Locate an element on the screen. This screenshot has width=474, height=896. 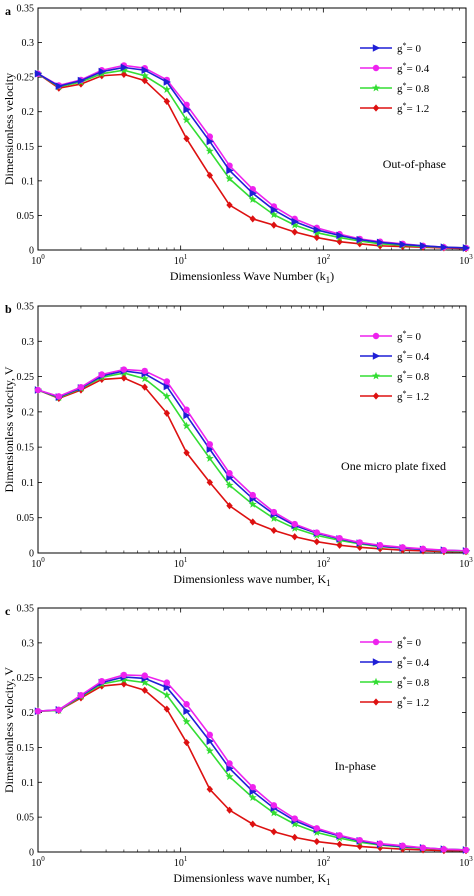
x-tick-exponent: 1 is located at coordinates (186, 560).